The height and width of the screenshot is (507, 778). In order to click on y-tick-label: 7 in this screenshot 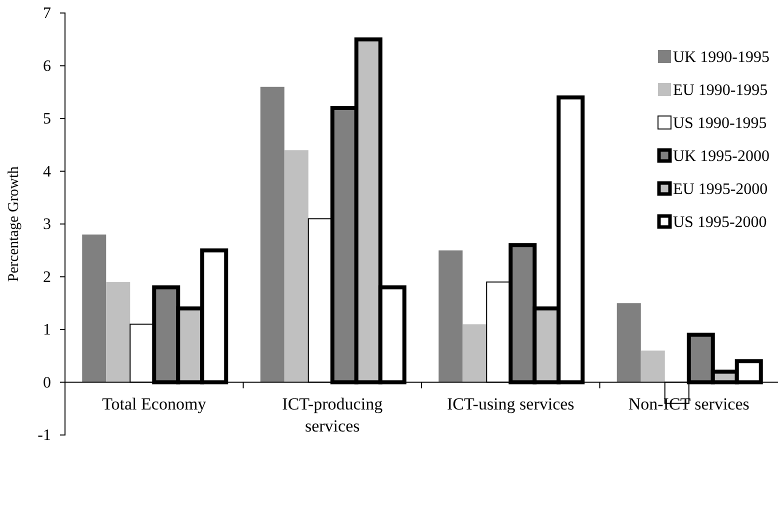, I will do `click(47, 13)`.